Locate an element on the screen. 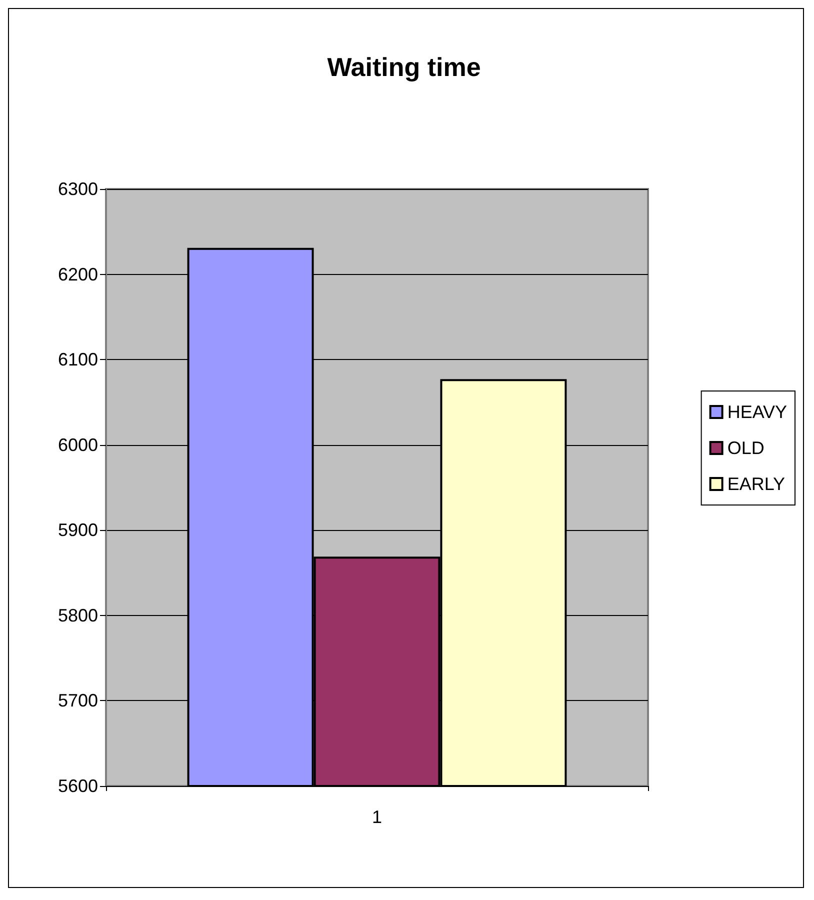 This screenshot has width=814, height=900. legend-label: HEAVY is located at coordinates (757, 412).